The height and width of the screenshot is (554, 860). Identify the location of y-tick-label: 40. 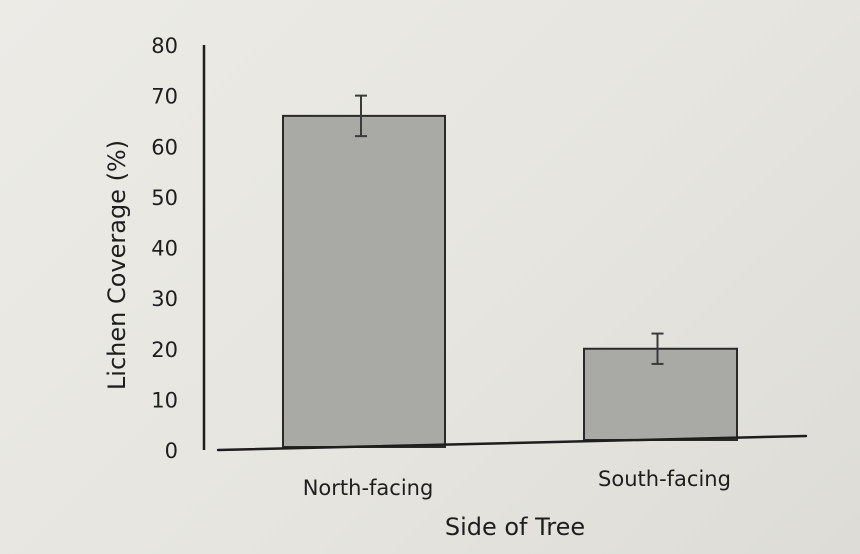
(164, 249).